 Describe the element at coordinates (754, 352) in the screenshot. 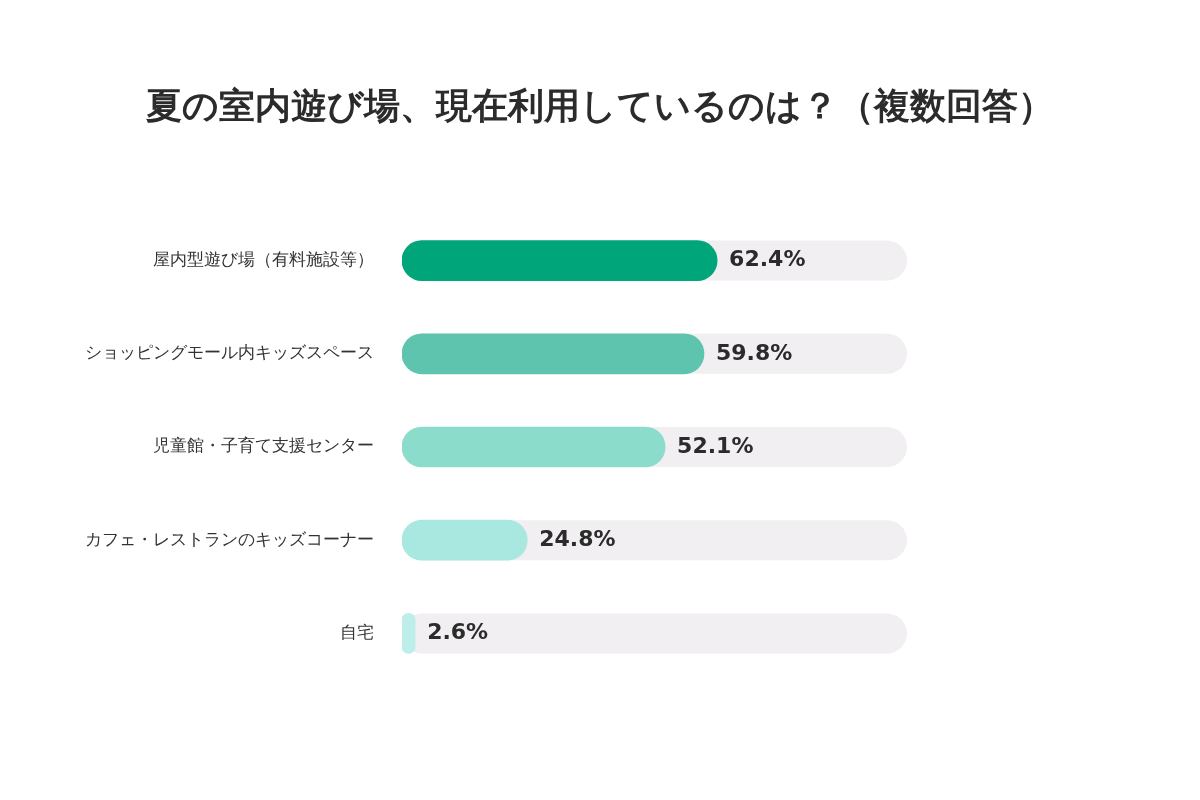

I see `data-label: 59.8%` at that location.